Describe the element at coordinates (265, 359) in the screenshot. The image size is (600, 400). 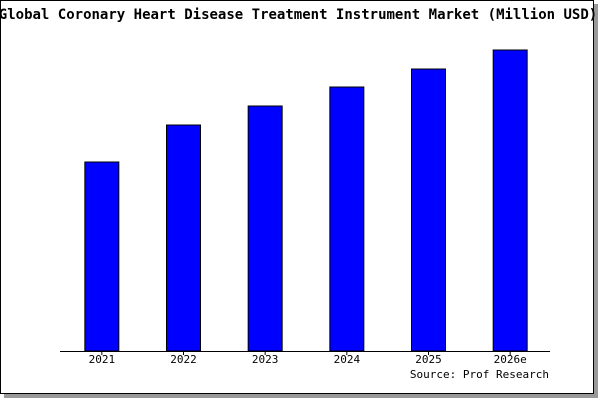
I see `x-tick-label: 2023` at that location.